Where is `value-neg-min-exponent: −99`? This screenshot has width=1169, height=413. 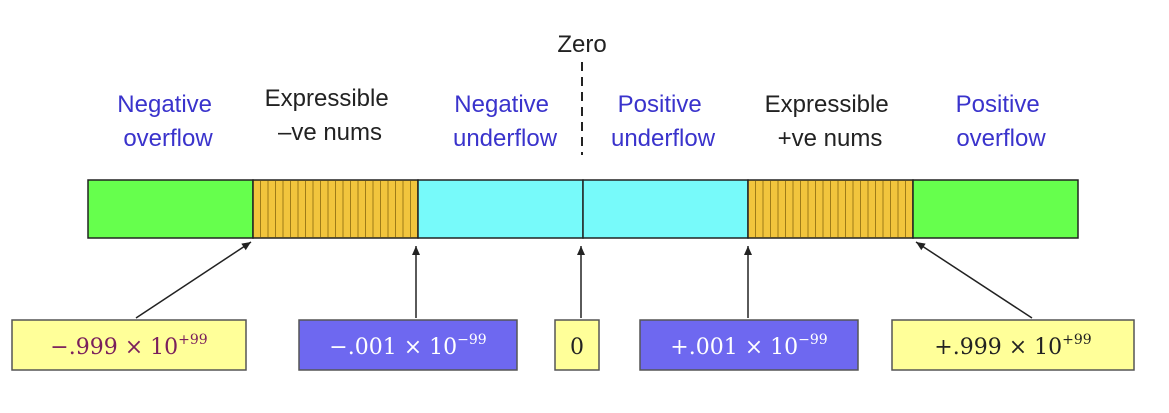
value-neg-min-exponent: −99 is located at coordinates (472, 340).